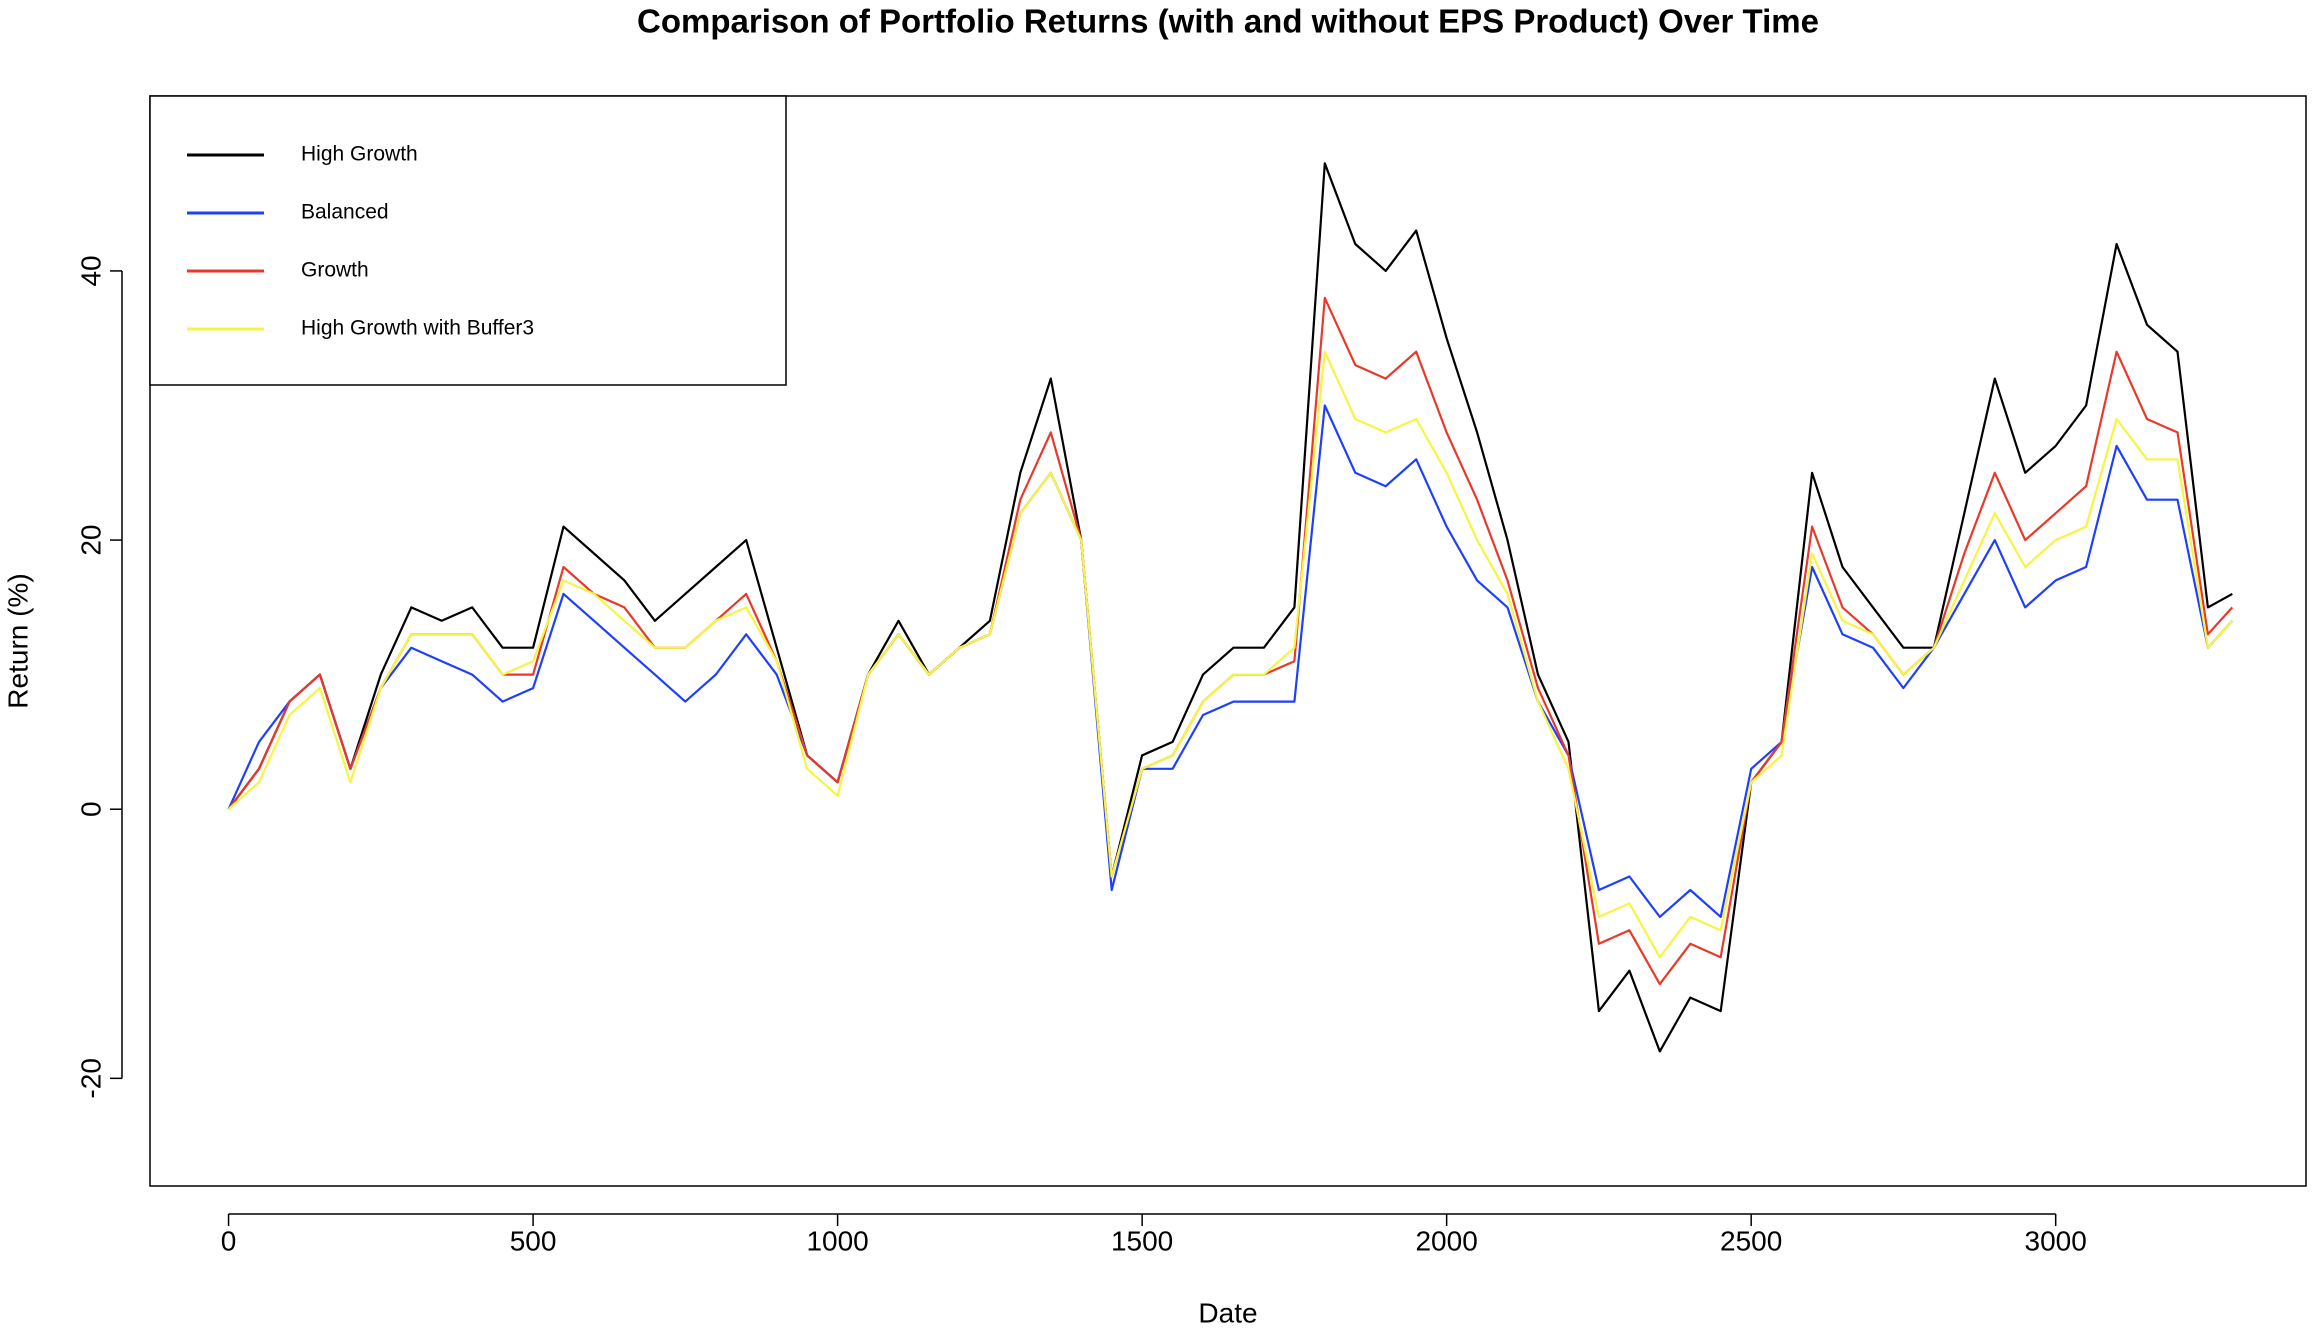 The height and width of the screenshot is (1332, 2312). What do you see at coordinates (90, 1078) in the screenshot?
I see `y-tick-label: -20` at bounding box center [90, 1078].